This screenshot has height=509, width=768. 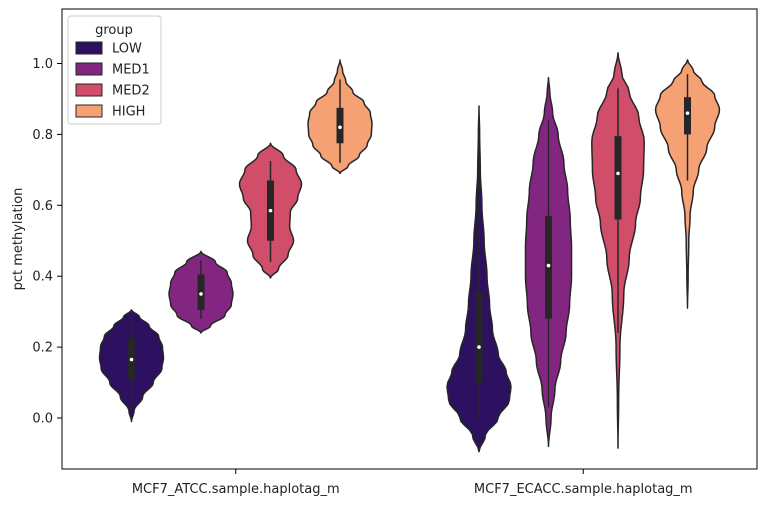 What do you see at coordinates (89, 90) in the screenshot?
I see `legend-swatch-med2` at bounding box center [89, 90].